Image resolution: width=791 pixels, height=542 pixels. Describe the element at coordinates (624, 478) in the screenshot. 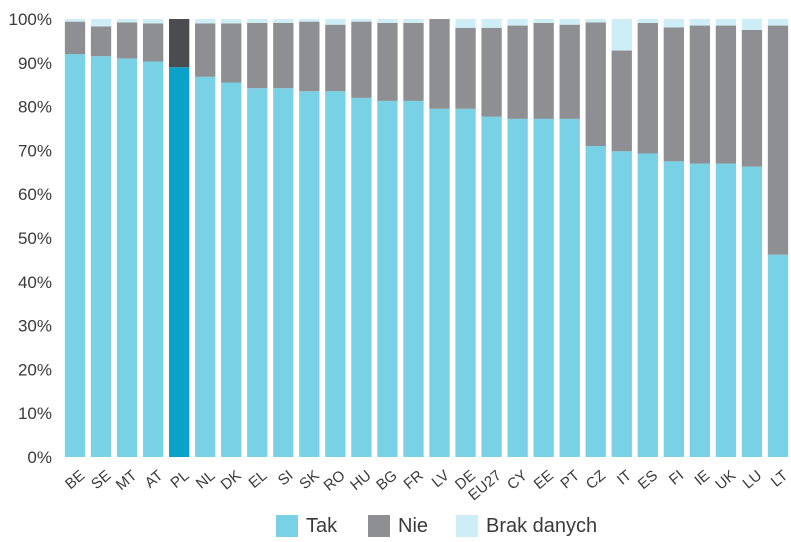

I see `x-tick-label-it: IT` at that location.